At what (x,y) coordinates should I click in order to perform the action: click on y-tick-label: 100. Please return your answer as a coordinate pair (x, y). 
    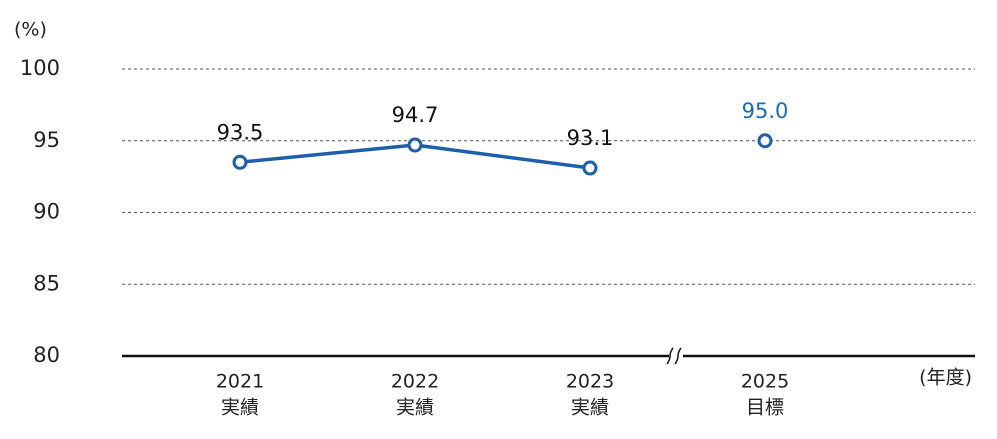
    Looking at the image, I should click on (40, 68).